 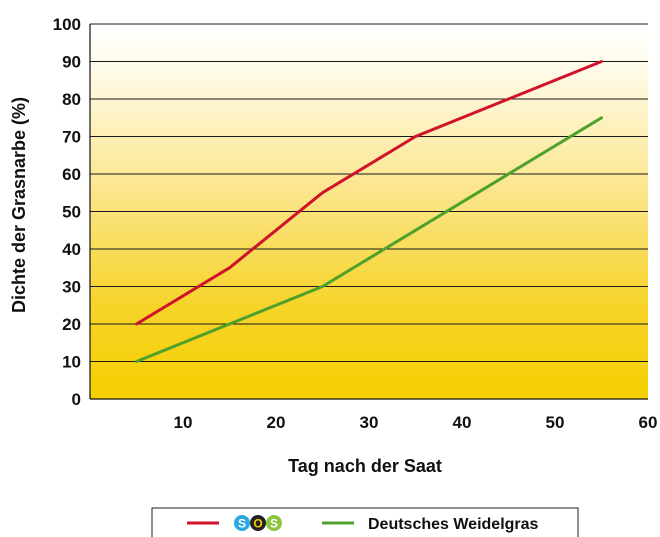 I want to click on y-tick-label-80: 80, so click(x=71, y=99).